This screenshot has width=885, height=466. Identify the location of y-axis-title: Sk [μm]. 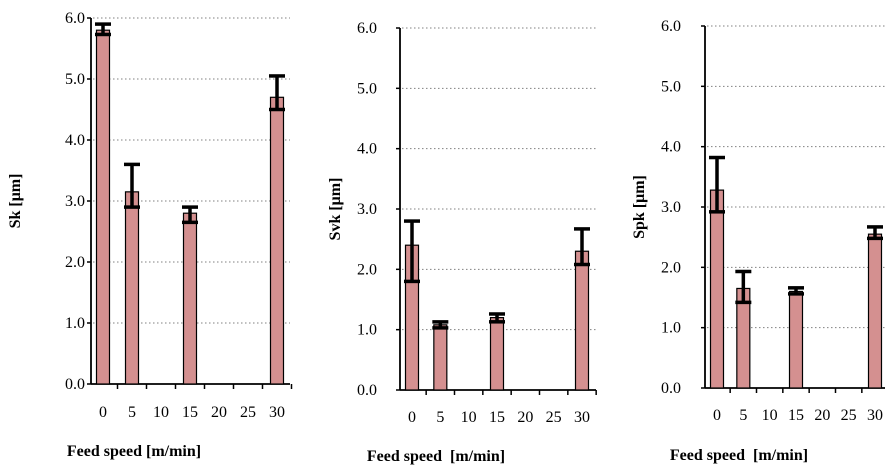
(15, 201).